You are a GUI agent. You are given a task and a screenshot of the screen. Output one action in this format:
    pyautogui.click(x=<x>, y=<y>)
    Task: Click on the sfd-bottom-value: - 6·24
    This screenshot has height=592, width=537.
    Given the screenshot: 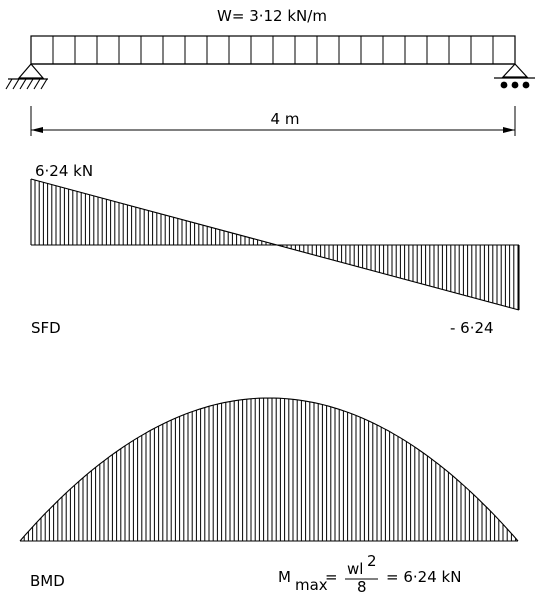 What is the action you would take?
    pyautogui.click(x=472, y=328)
    